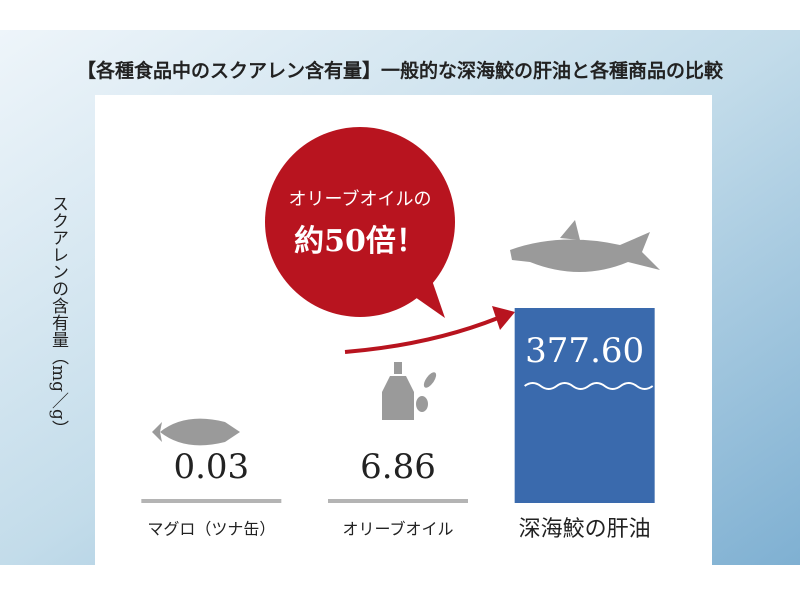  I want to click on chart-title: 【各種食品中のスクアレン含有量】一般的な深海鮫の肝油と各種商品の比較, so click(400, 70).